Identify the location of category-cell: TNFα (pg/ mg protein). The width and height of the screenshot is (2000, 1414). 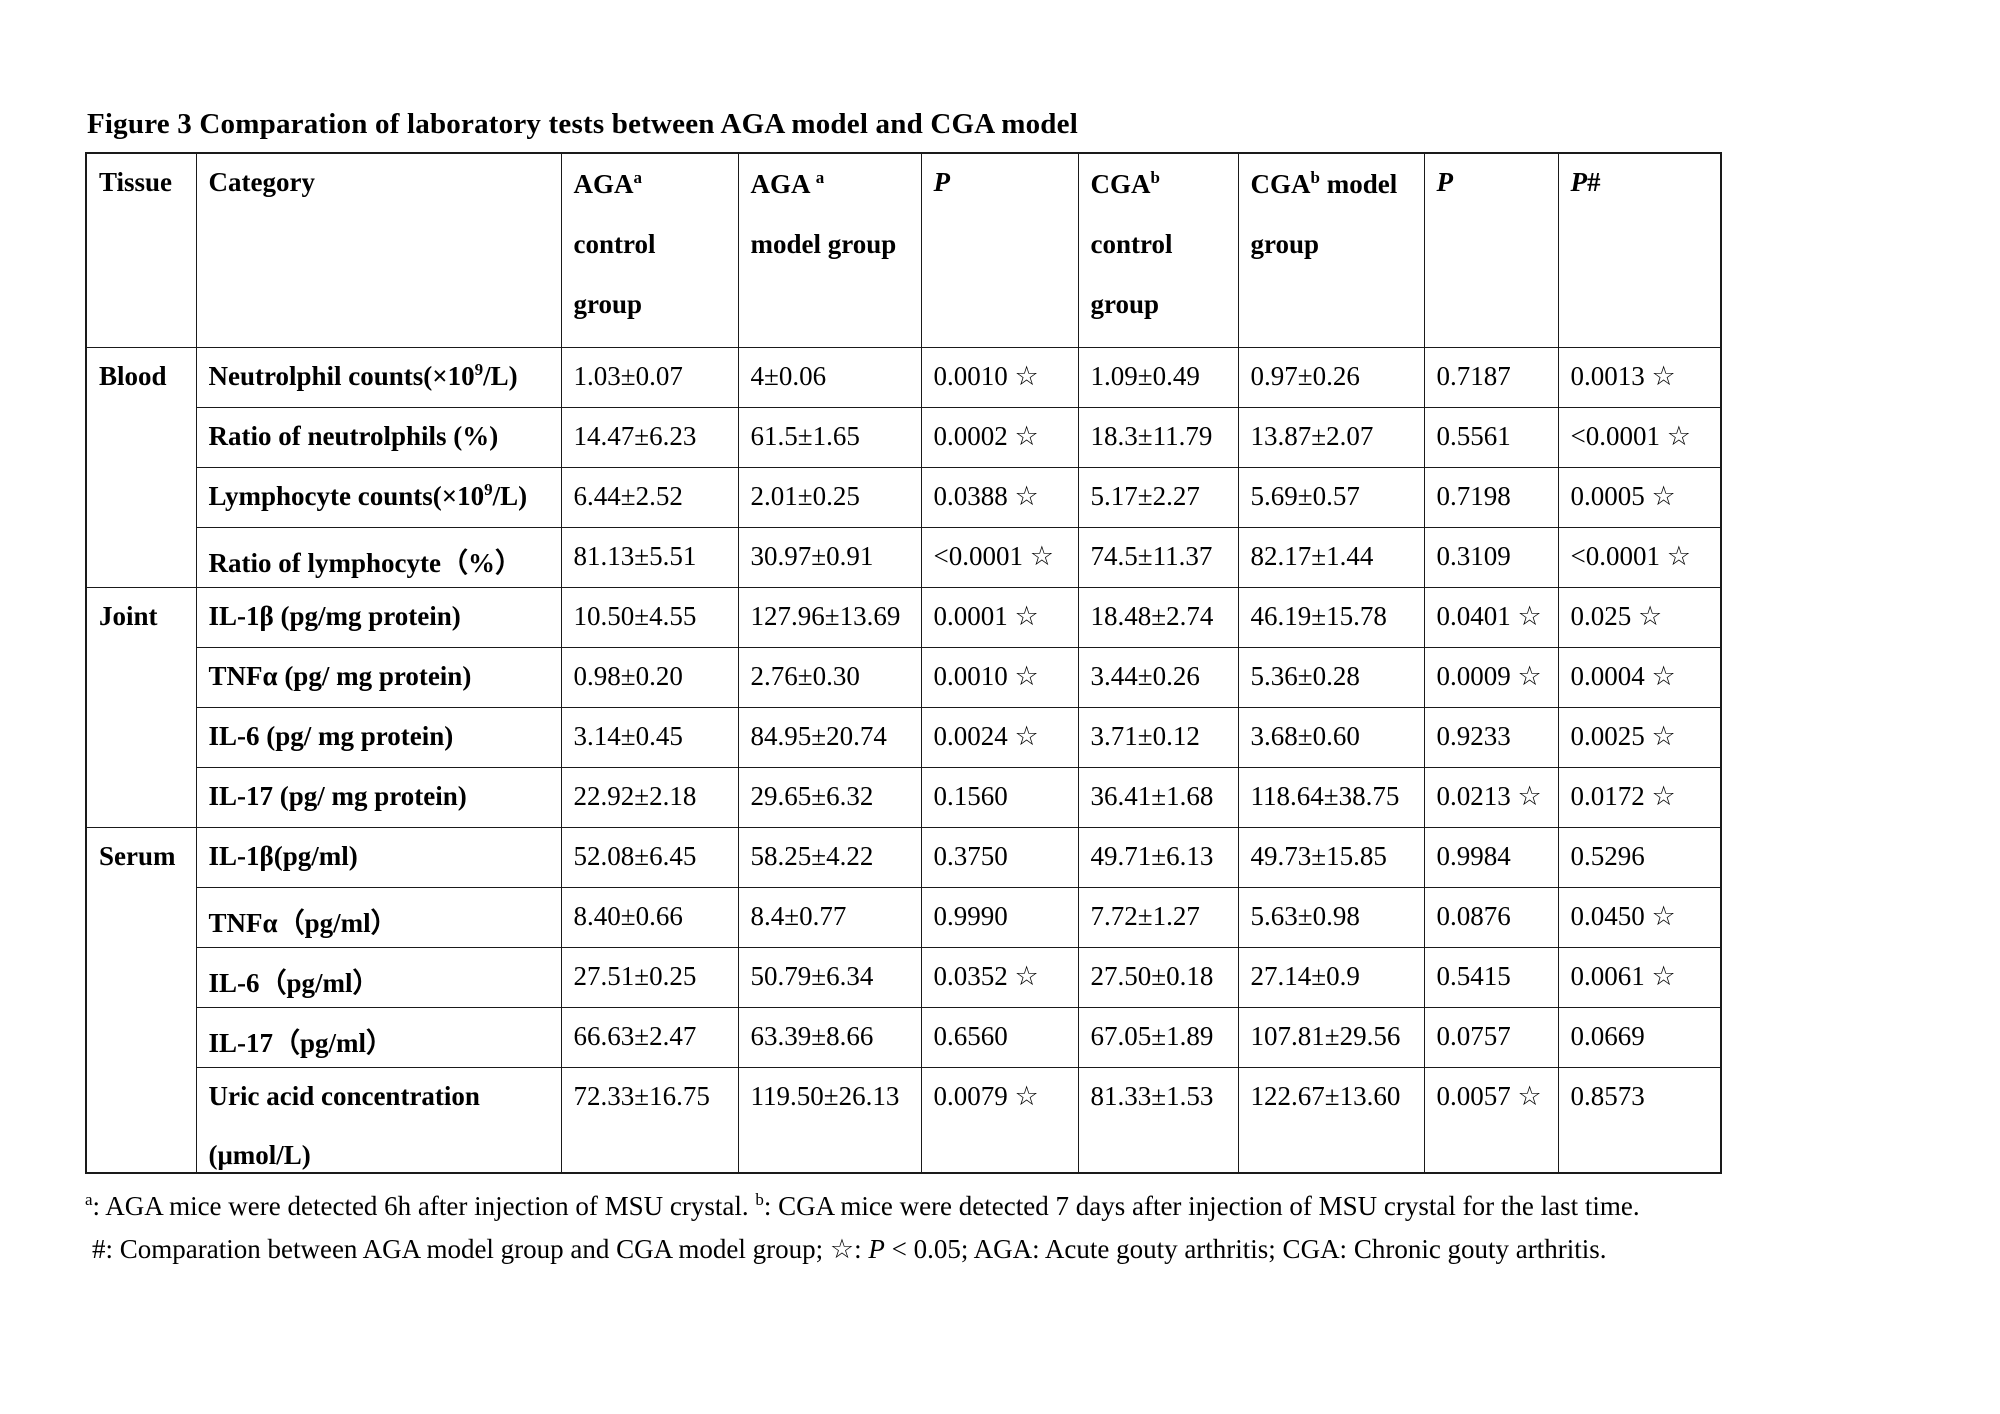
(378, 677).